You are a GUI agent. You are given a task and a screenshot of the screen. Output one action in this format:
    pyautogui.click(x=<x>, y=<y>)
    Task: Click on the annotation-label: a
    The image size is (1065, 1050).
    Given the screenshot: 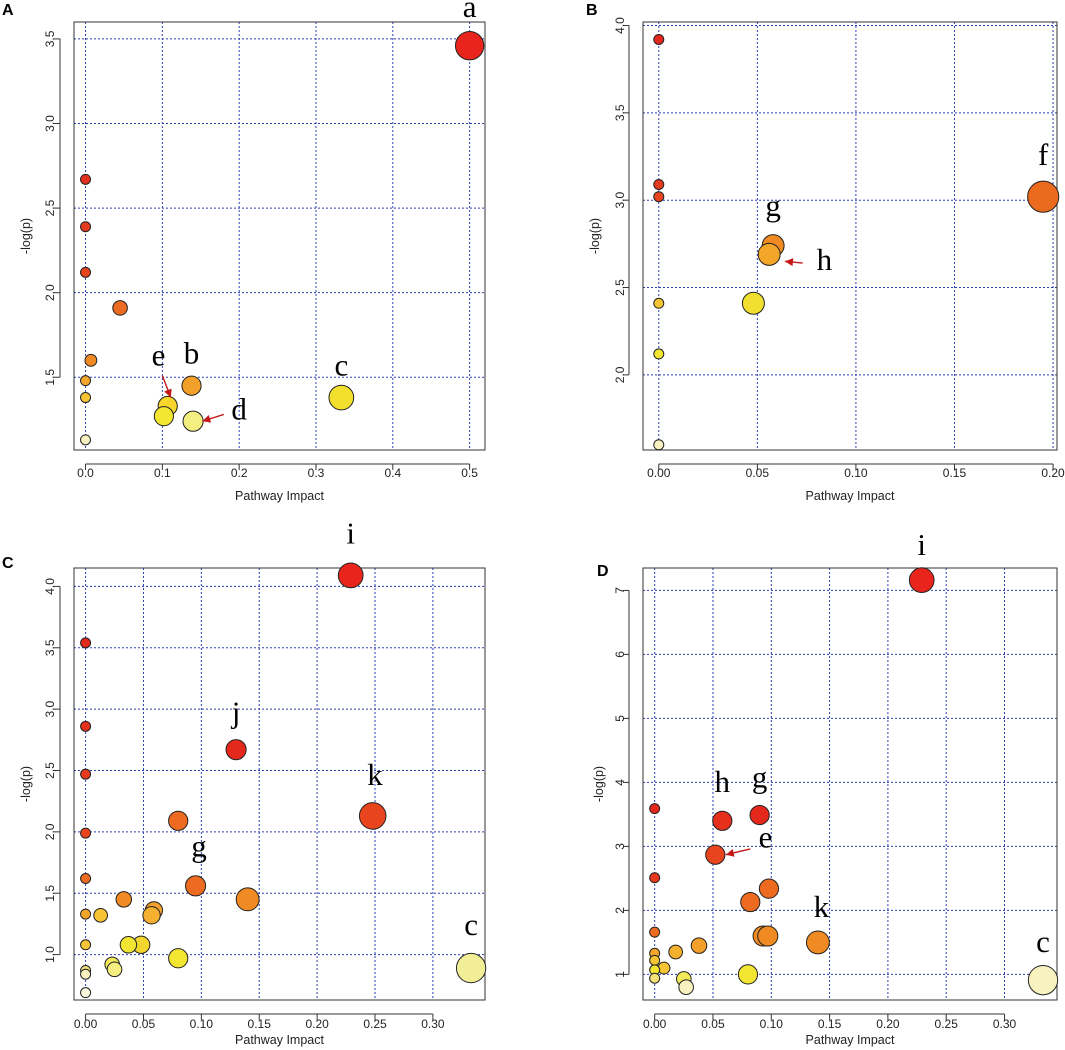 What is the action you would take?
    pyautogui.click(x=470, y=12)
    